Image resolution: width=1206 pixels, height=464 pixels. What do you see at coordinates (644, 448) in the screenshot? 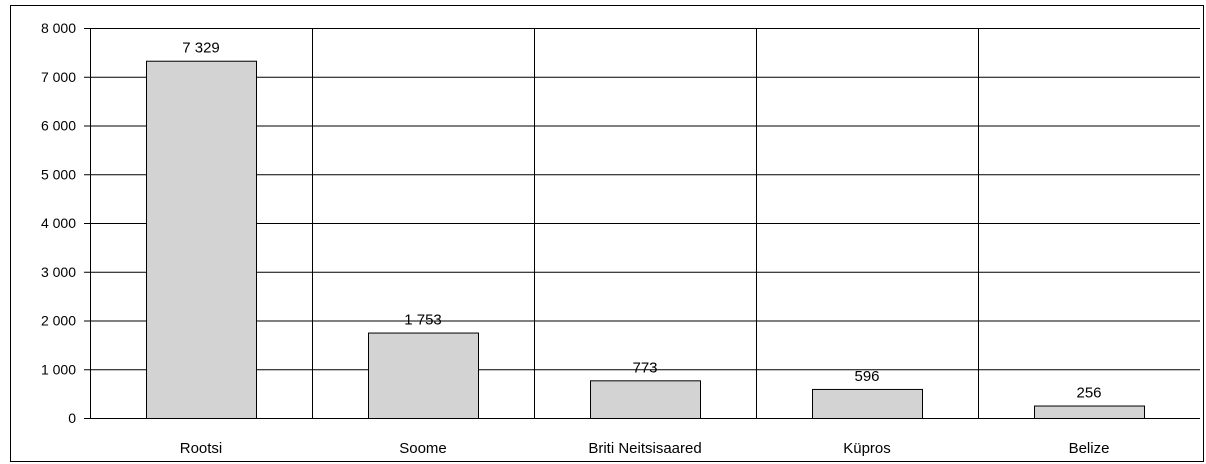
I see `x-tick-label: Briti Neitsisaared` at bounding box center [644, 448].